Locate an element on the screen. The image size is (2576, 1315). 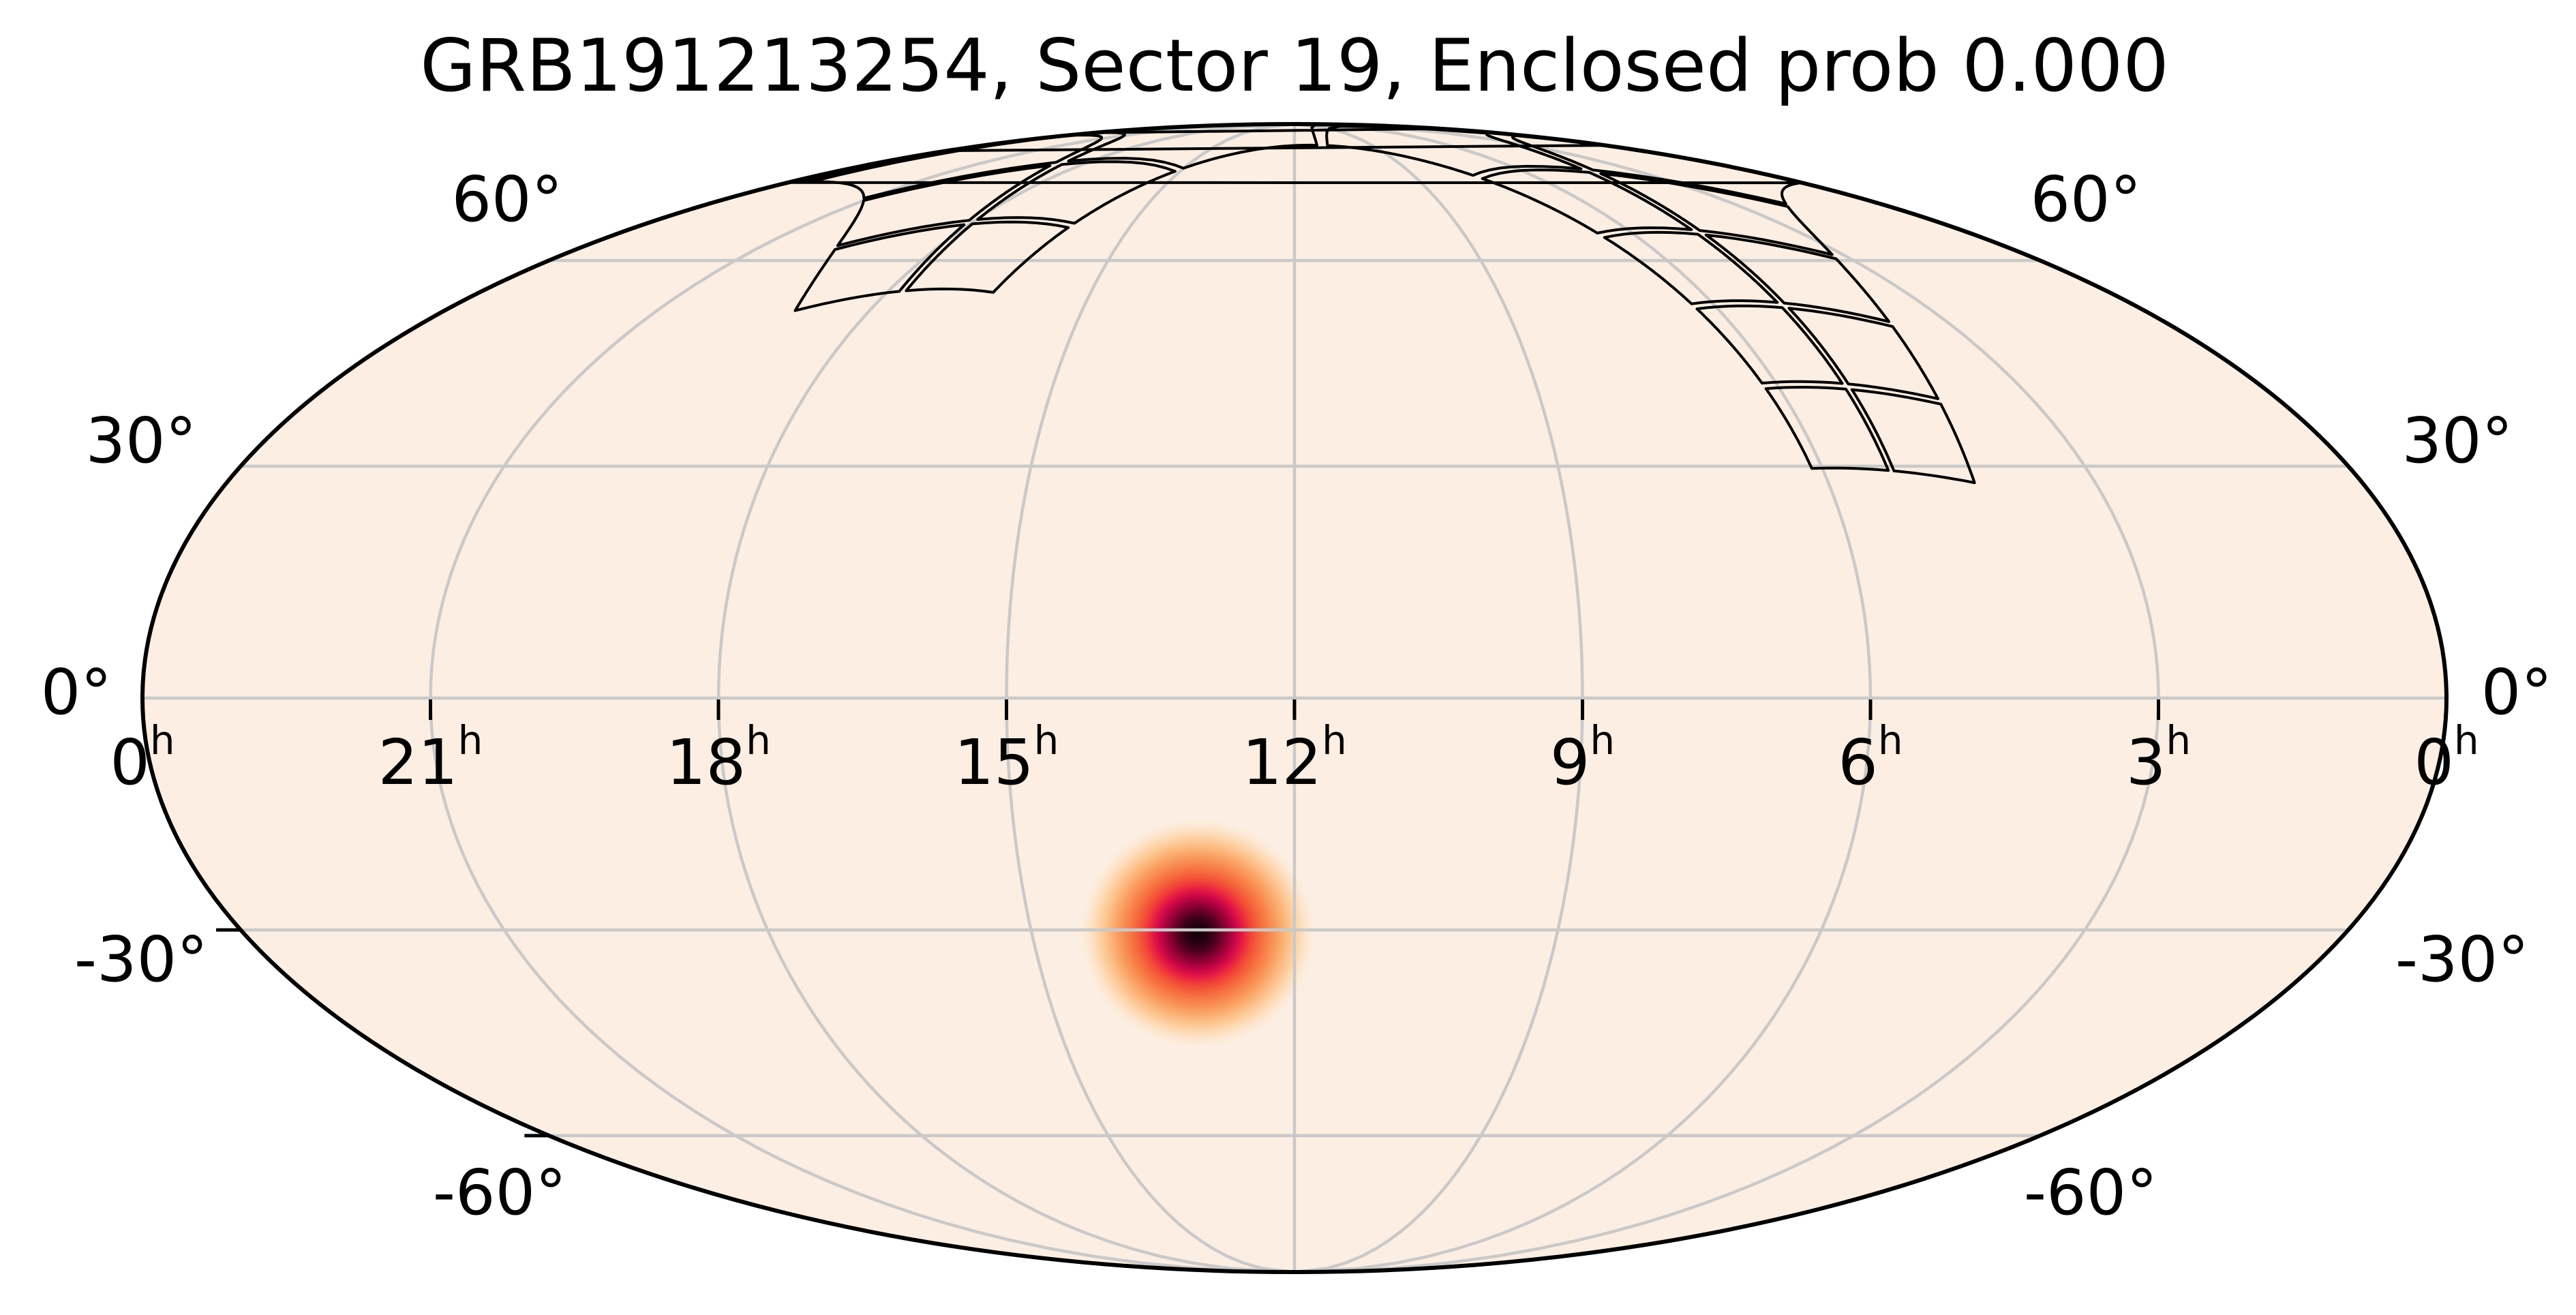
meridian-15h is located at coordinates (1150, 698).